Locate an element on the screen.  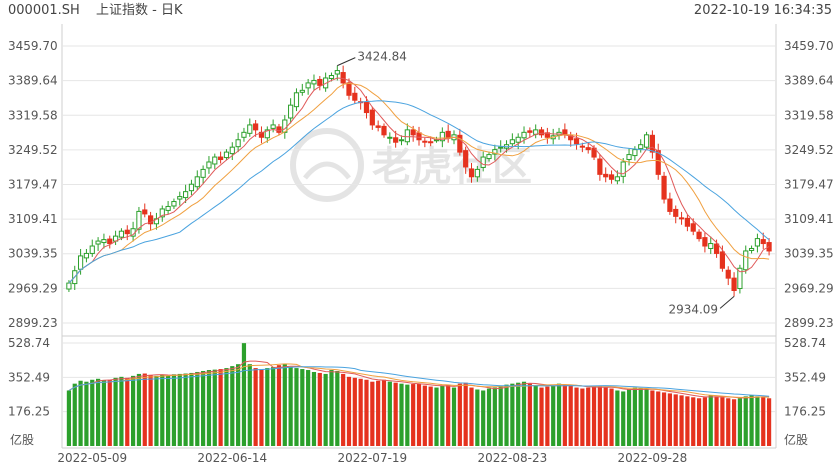
volume-tick-label: 528.74 is located at coordinates (805, 343).